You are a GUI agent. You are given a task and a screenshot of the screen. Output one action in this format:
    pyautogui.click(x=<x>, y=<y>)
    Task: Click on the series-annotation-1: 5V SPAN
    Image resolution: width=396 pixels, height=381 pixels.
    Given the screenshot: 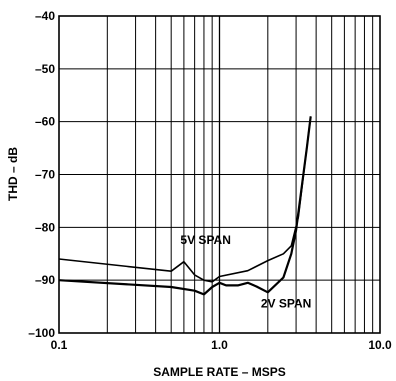 What is the action you would take?
    pyautogui.click(x=205, y=240)
    